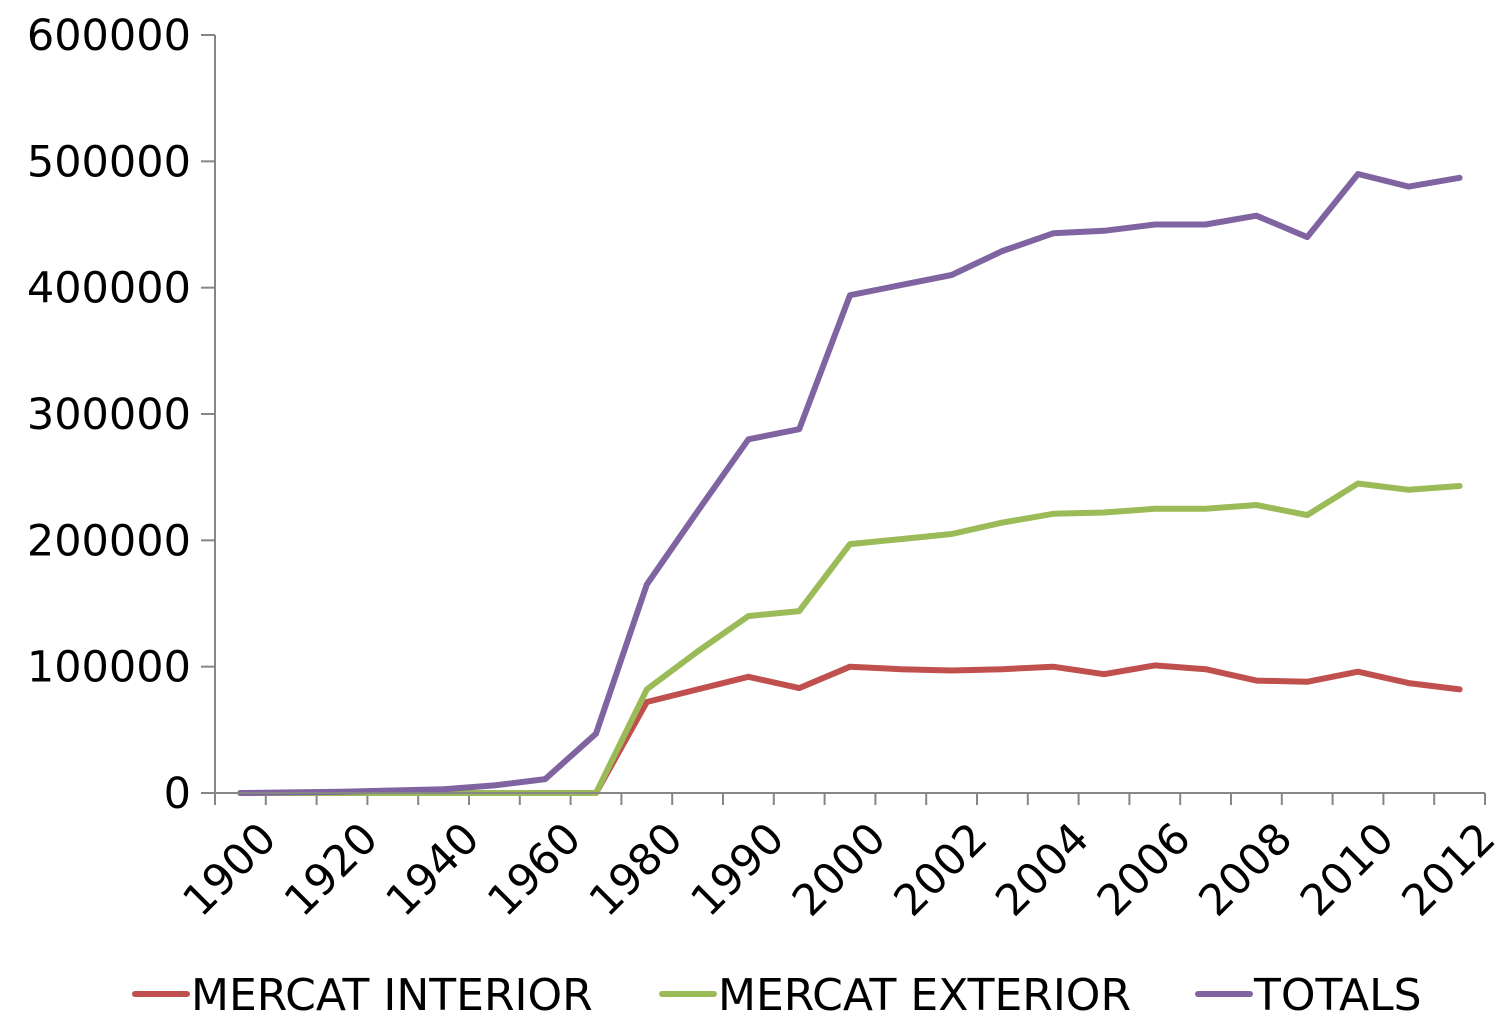  I want to click on x-tick-label: 1960, so click(534, 869).